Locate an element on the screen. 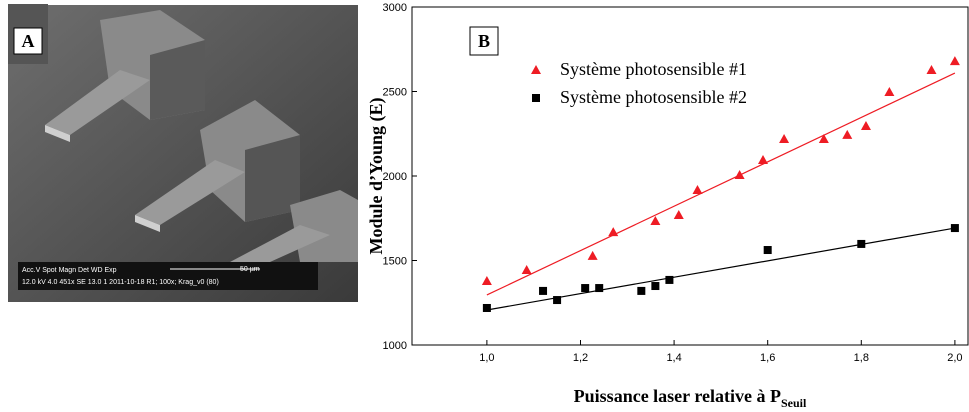 This screenshot has width=969, height=412. legend-label: Système photosensible #2 is located at coordinates (653, 97).